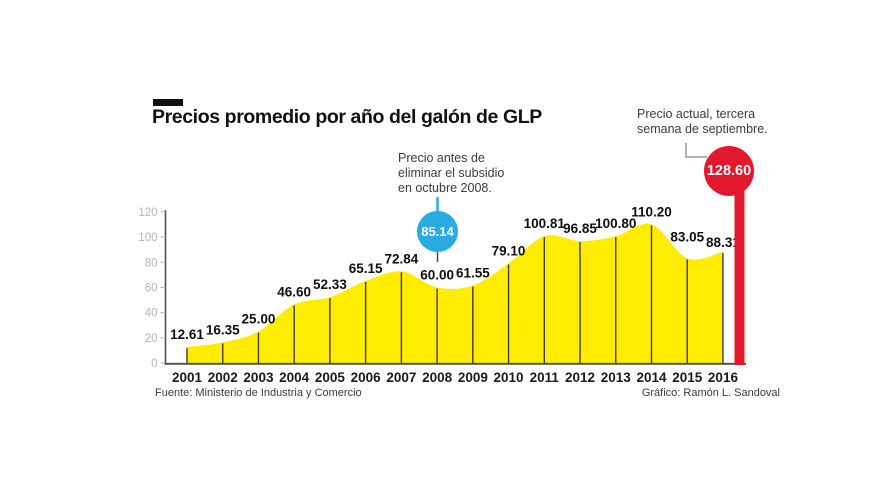  I want to click on subsidy-price-value: 85.14, so click(437, 231).